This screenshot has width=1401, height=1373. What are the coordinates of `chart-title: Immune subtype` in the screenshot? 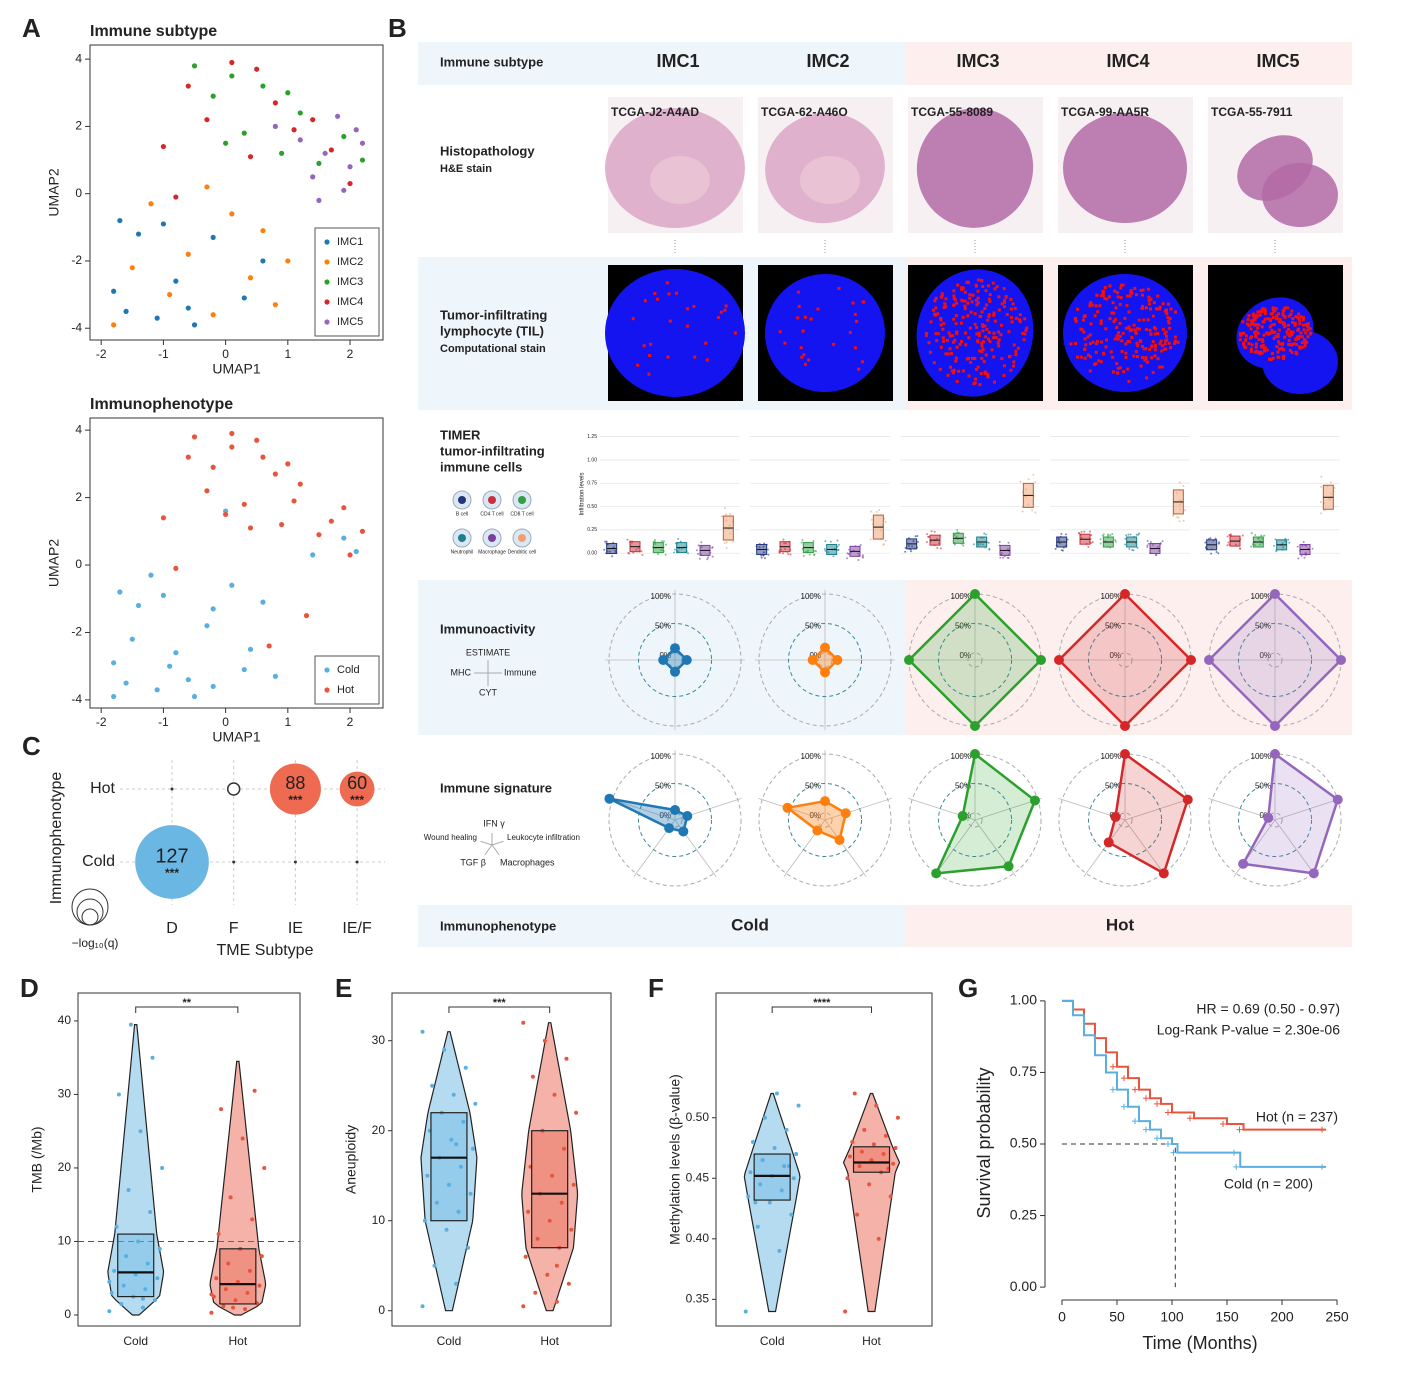 It's located at (153, 31).